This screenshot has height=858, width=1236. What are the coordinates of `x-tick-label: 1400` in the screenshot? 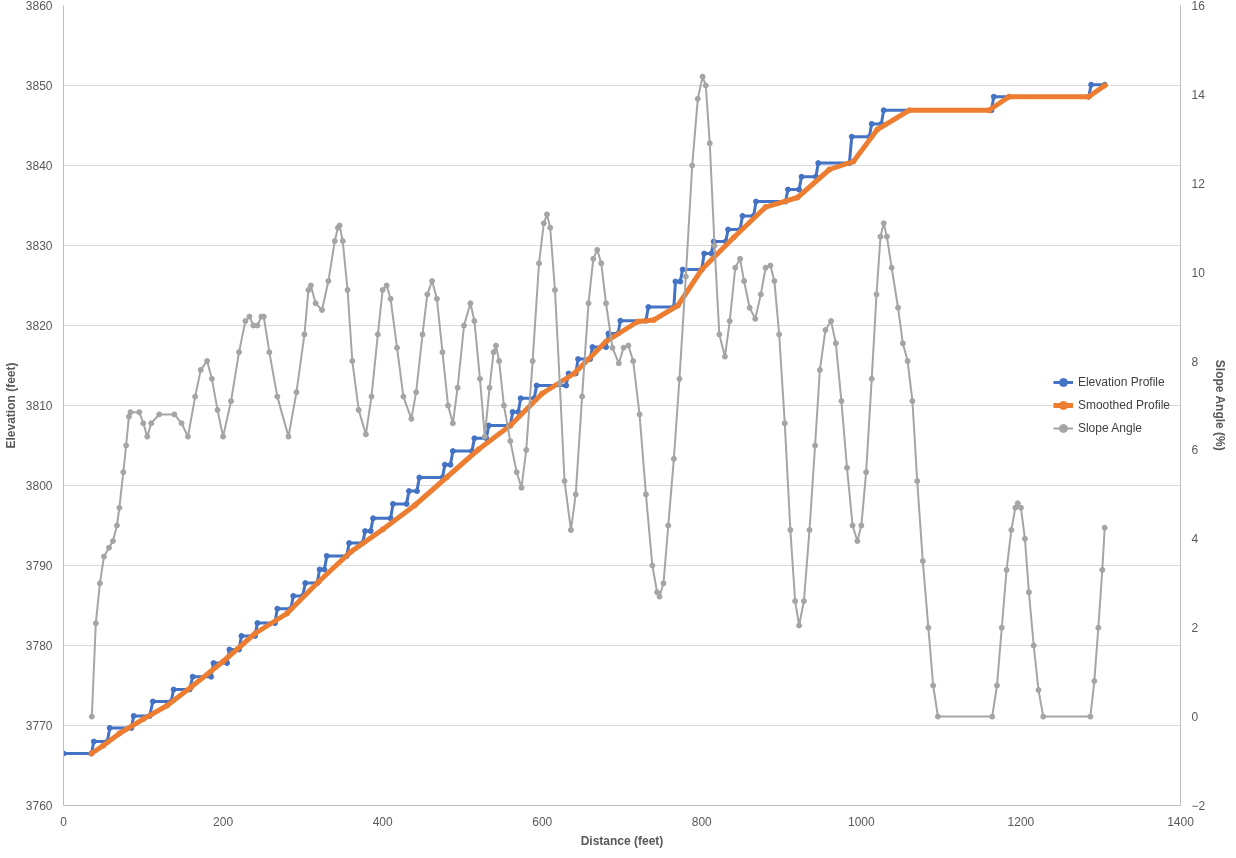 It's located at (1181, 821).